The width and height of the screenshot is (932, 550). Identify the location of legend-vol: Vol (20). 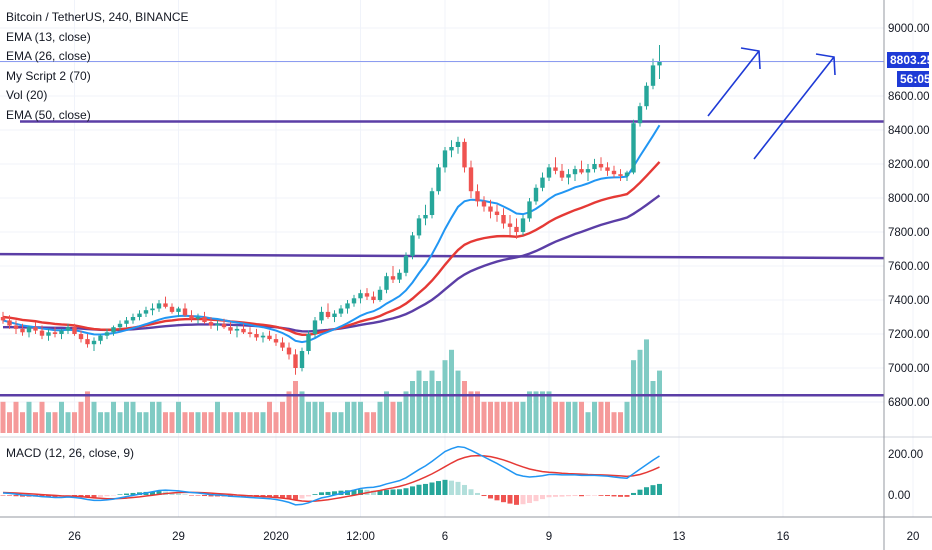
(27, 95).